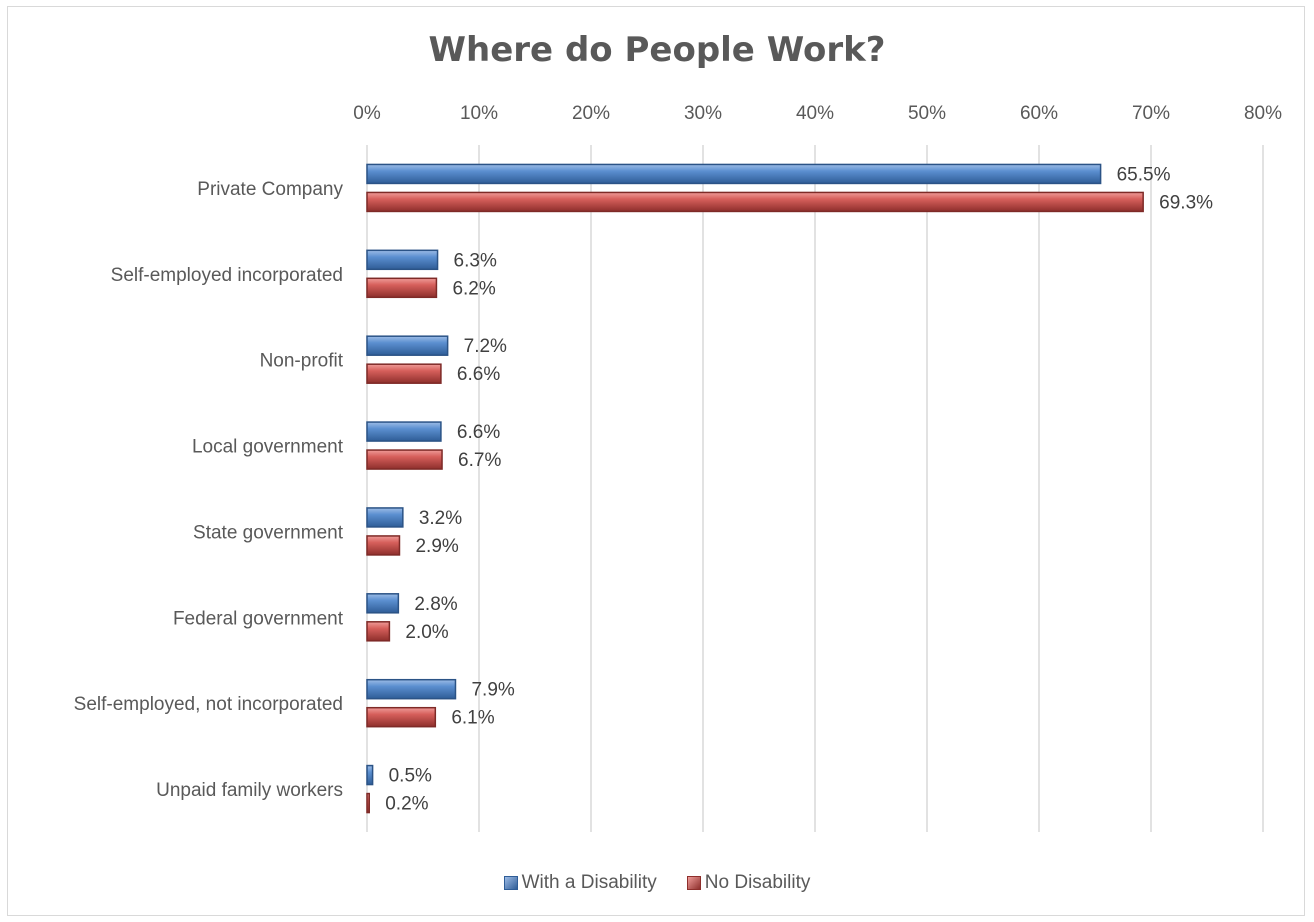 The image size is (1314, 922). What do you see at coordinates (435, 604) in the screenshot?
I see `data-label: 2.8%` at bounding box center [435, 604].